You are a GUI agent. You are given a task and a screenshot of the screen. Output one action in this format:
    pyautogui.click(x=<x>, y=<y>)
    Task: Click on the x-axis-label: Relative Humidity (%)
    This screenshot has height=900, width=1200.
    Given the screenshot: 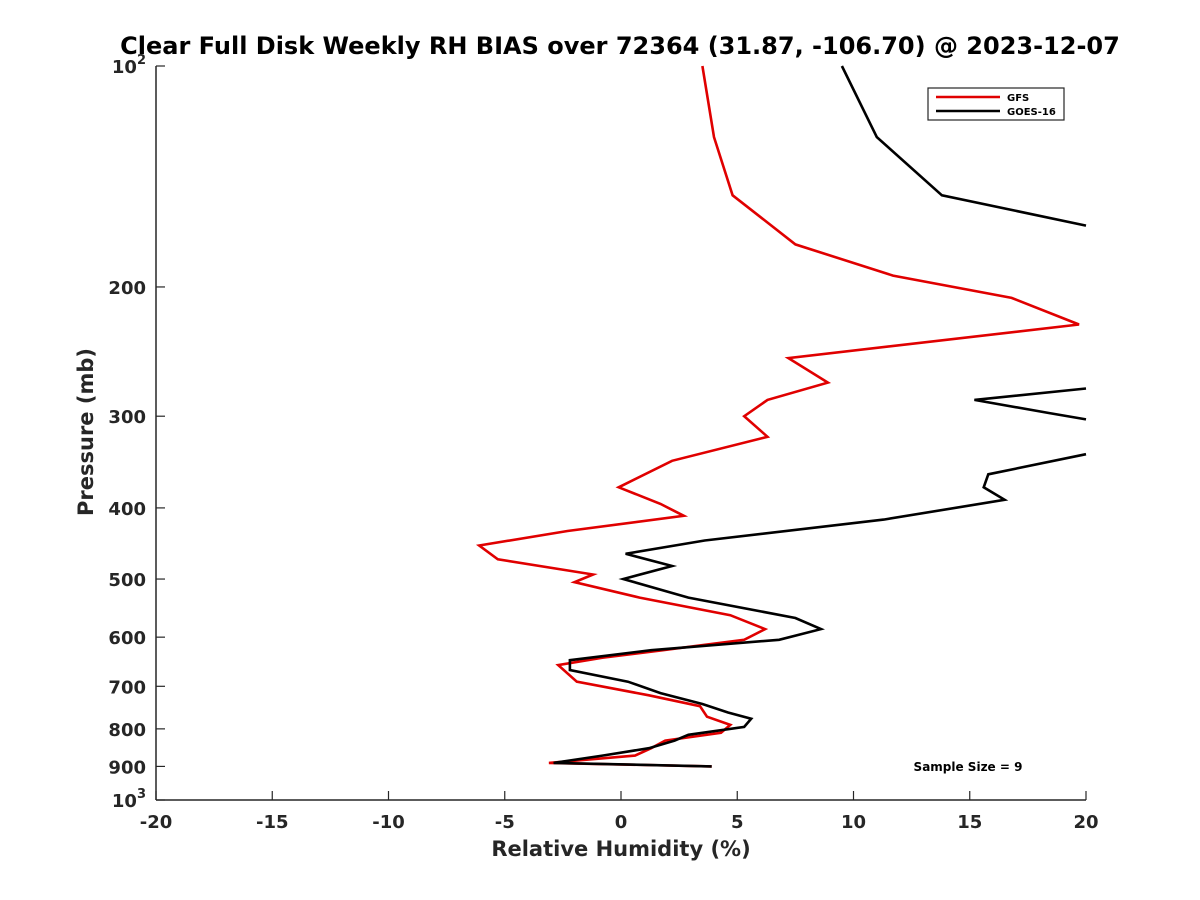 What is the action you would take?
    pyautogui.click(x=620, y=849)
    